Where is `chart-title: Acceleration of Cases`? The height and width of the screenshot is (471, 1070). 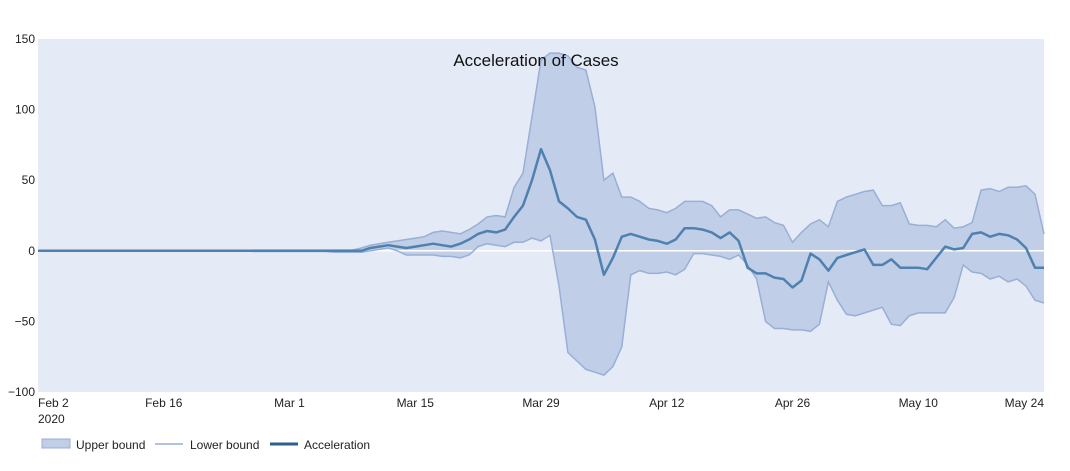
chart-title: Acceleration of Cases is located at coordinates (535, 60).